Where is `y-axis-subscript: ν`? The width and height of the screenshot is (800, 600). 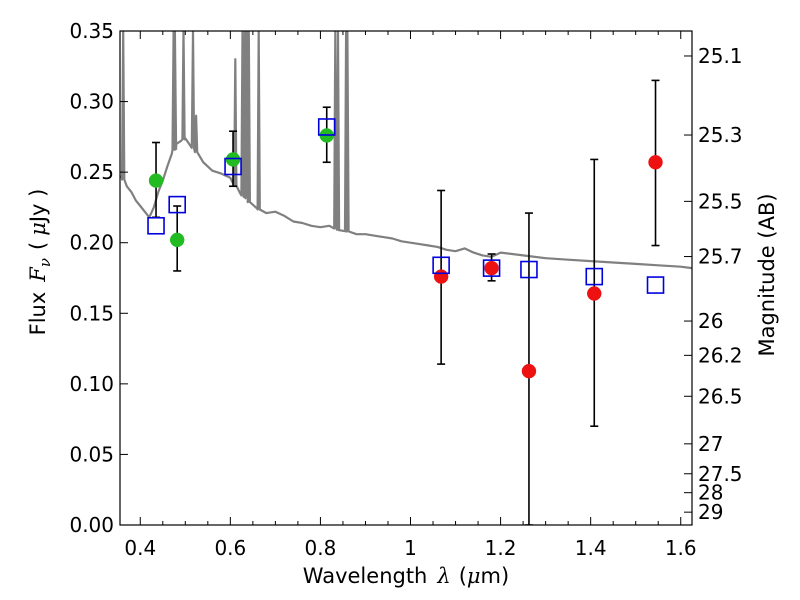
y-axis-subscript: ν is located at coordinates (45, 262).